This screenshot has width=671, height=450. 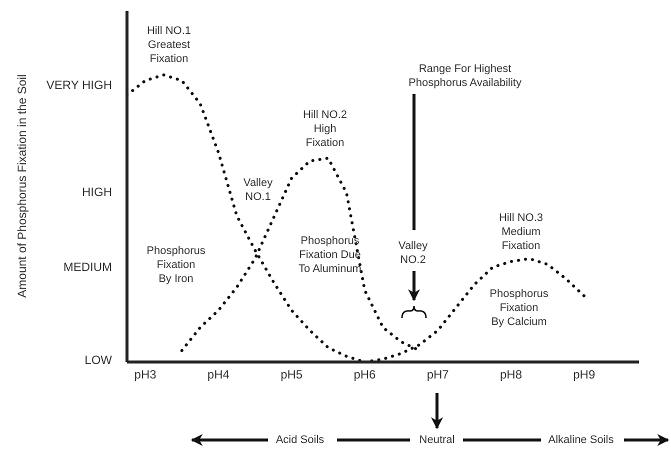 I want to click on text: LOW, so click(x=98, y=360).